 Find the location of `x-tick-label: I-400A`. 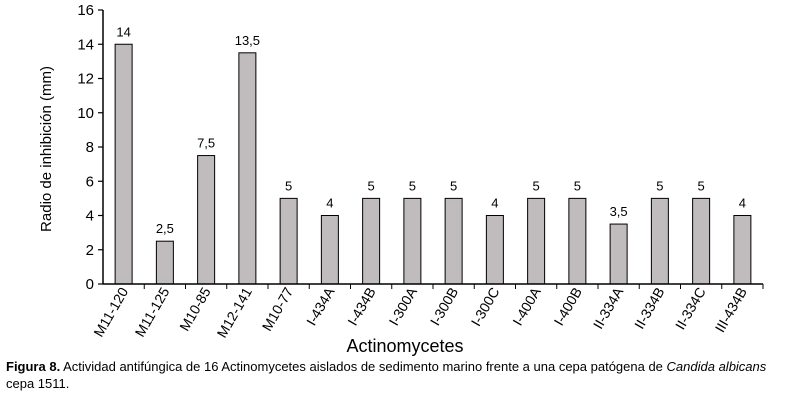

x-tick-label: I-400A is located at coordinates (526, 306).